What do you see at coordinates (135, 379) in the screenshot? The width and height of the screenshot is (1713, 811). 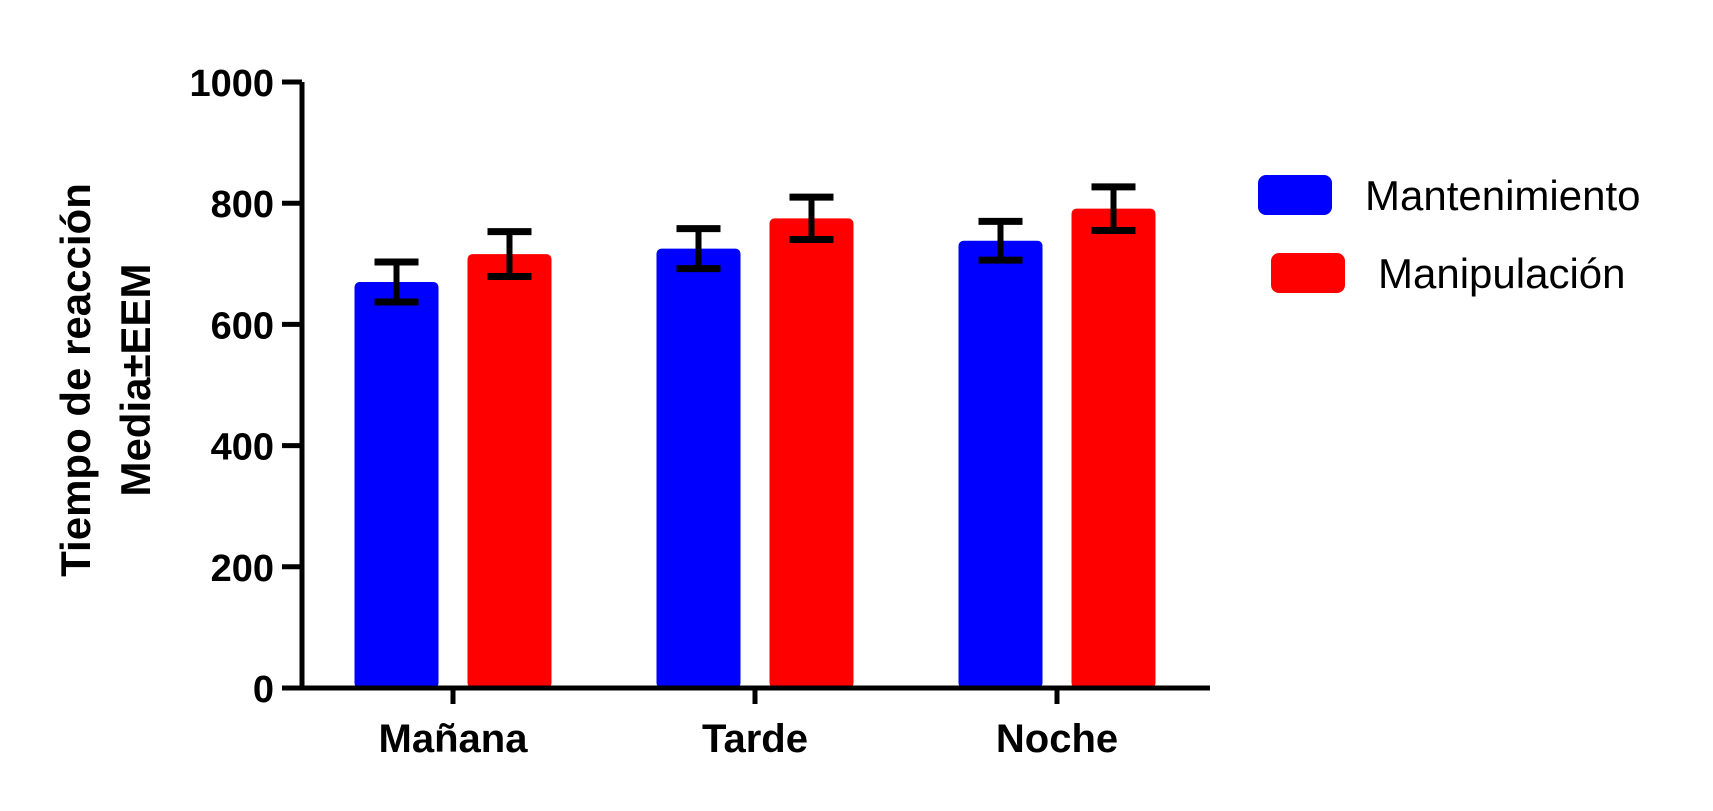 I see `y-axis-title-line-2: Media±EEM` at bounding box center [135, 379].